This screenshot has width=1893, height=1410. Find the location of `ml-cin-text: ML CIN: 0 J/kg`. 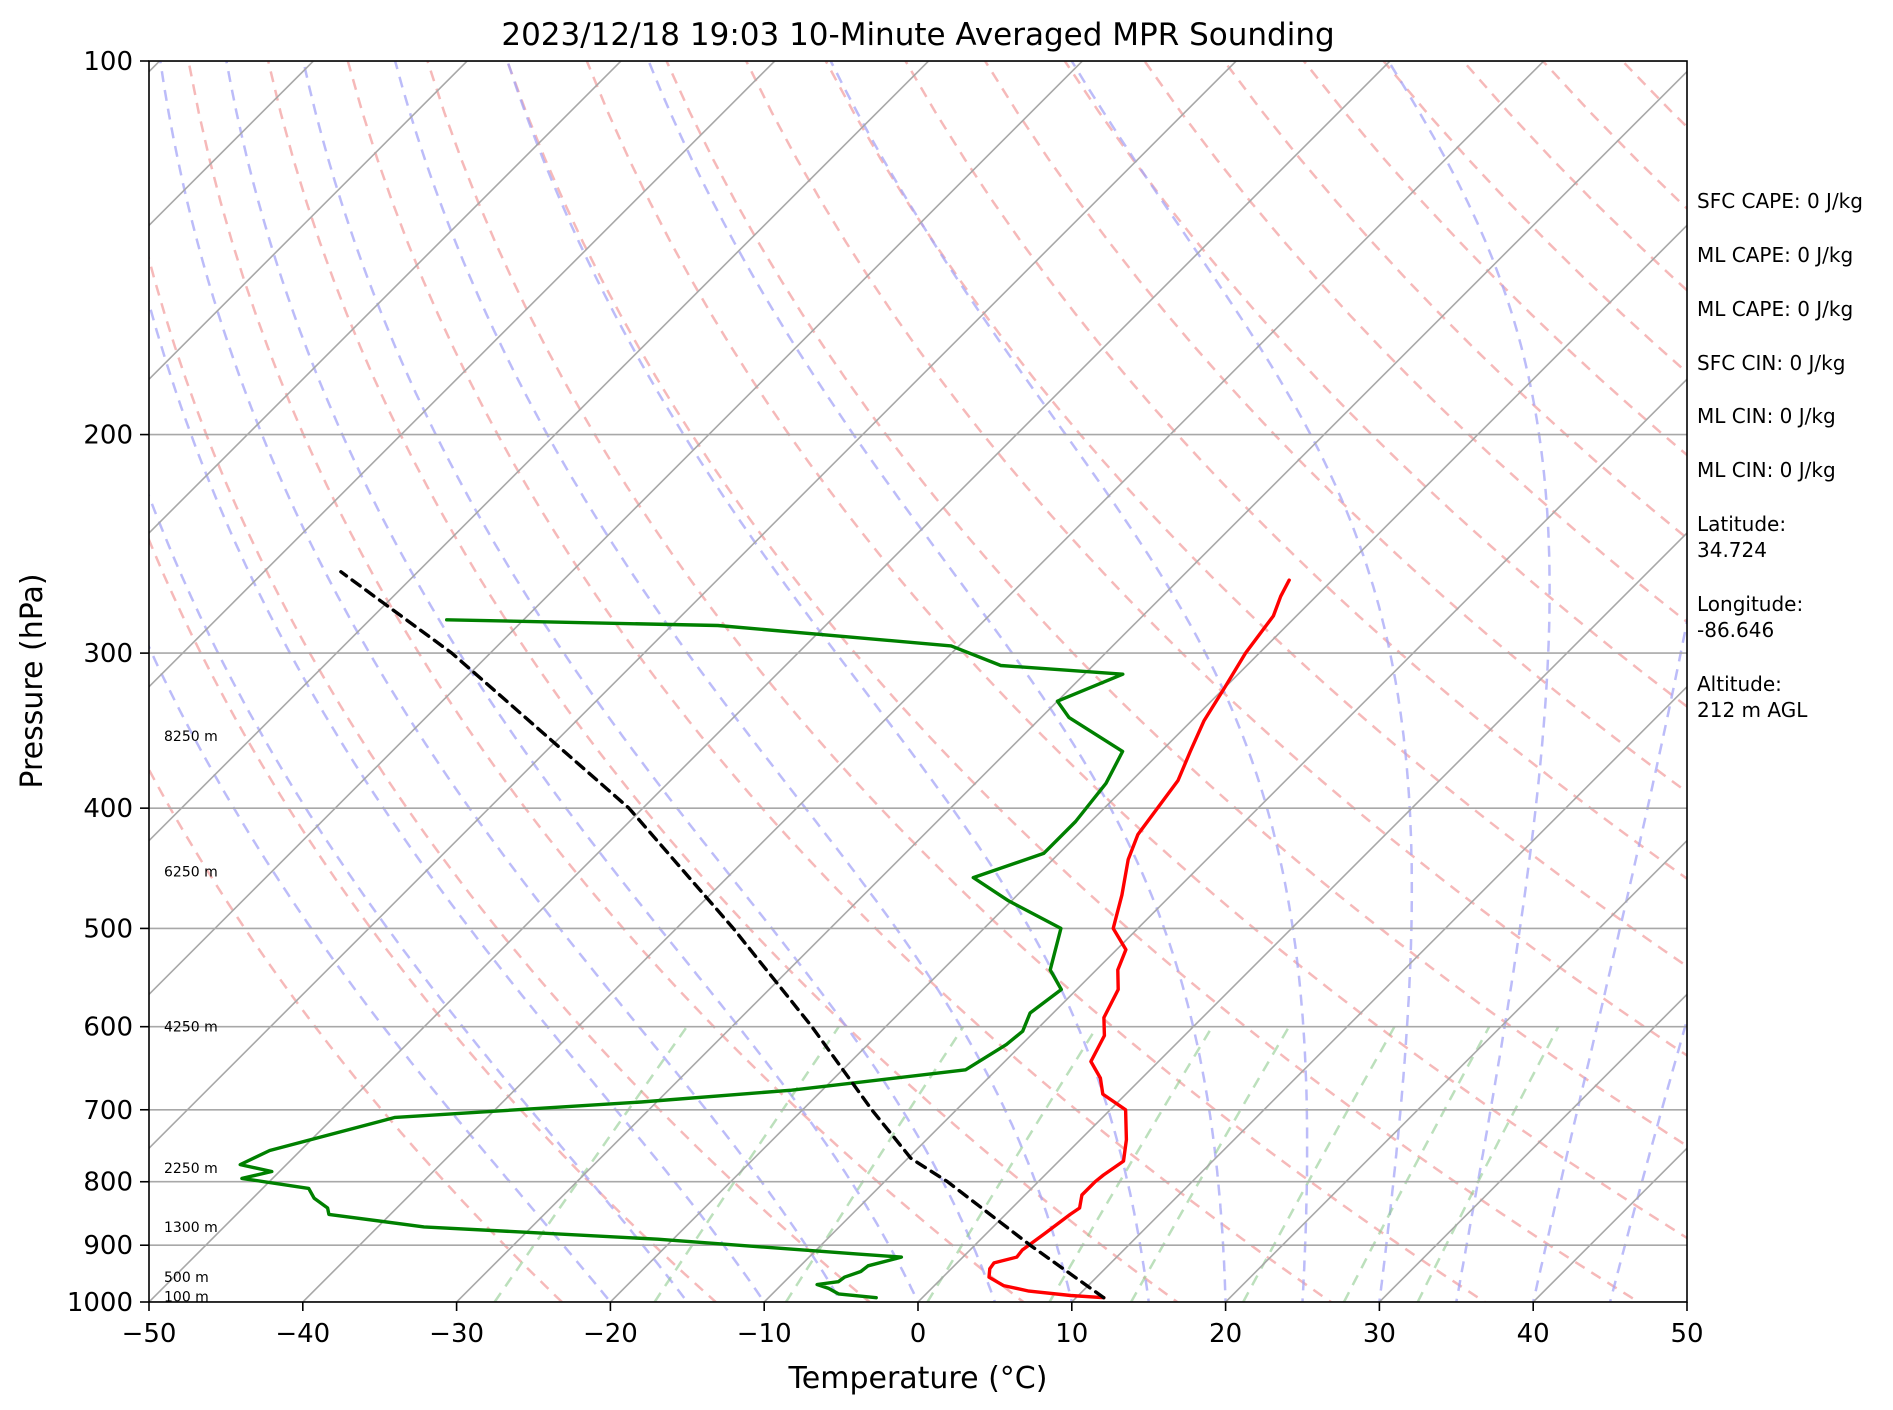

ml-cin-text: ML CIN: 0 J/kg is located at coordinates (1766, 416).